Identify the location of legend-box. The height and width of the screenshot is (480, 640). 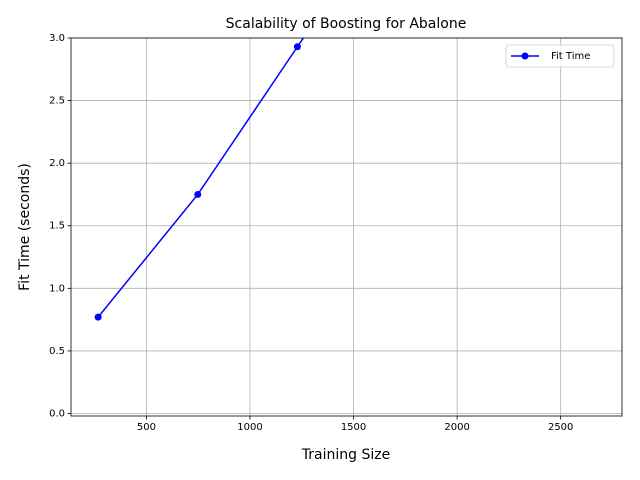
(560, 56).